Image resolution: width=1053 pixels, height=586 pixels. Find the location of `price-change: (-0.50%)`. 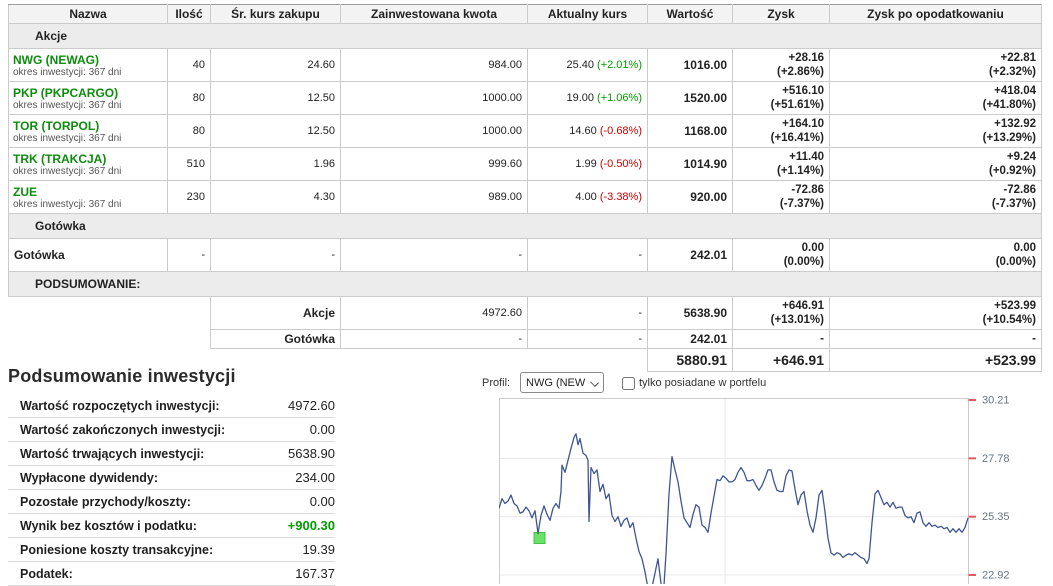

price-change: (-0.50%) is located at coordinates (620, 164).